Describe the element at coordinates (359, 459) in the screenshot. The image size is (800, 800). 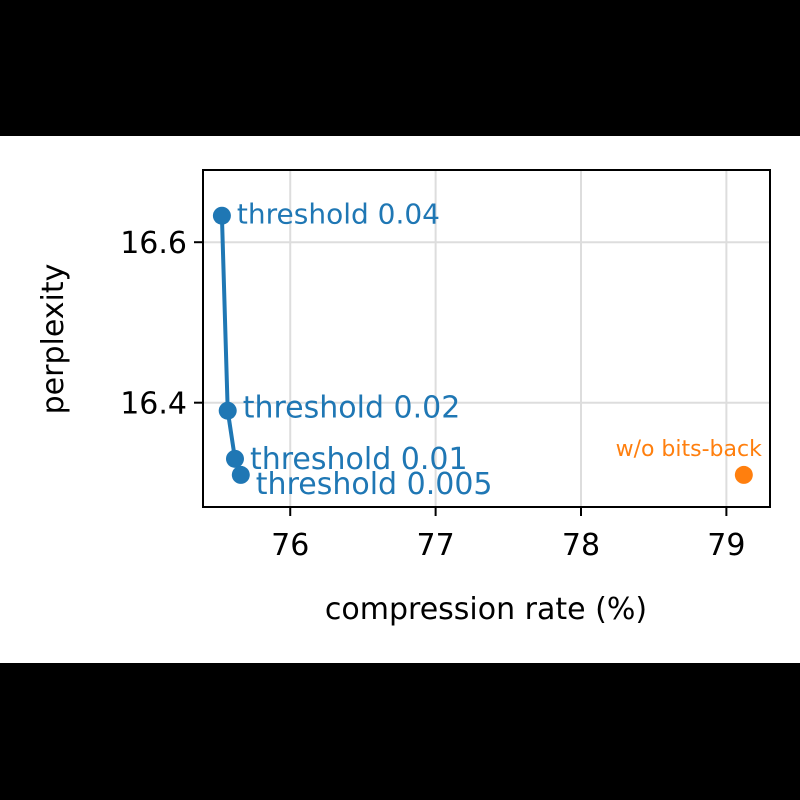
I see `point-label: threshold 0.01` at that location.